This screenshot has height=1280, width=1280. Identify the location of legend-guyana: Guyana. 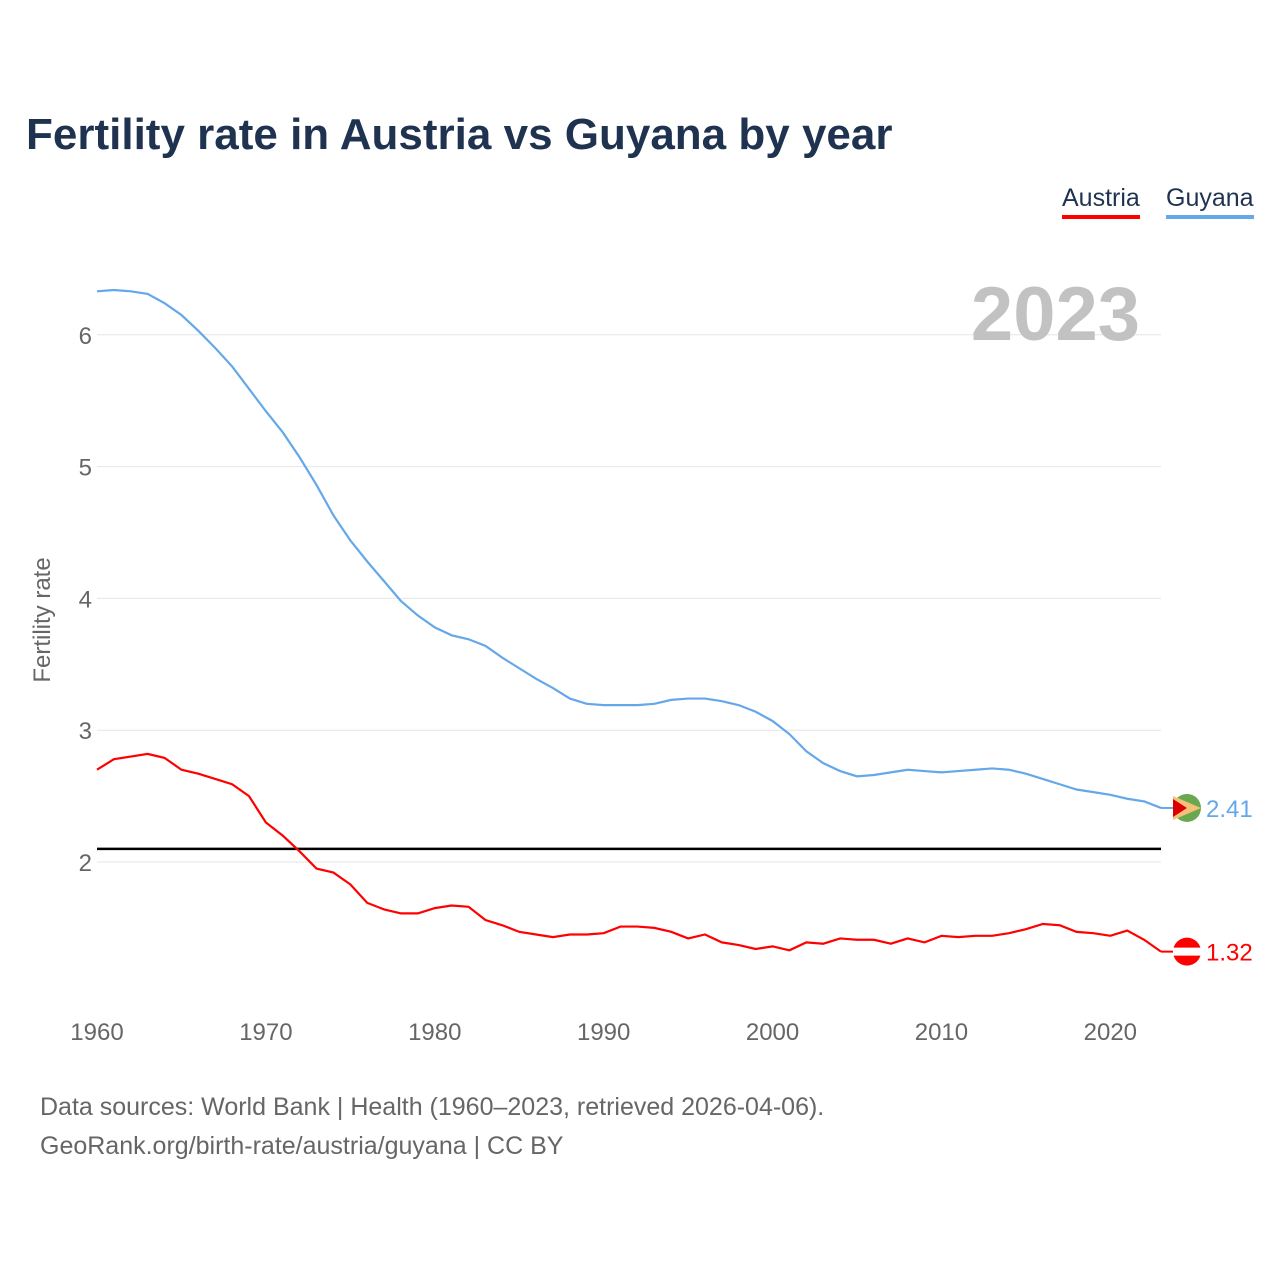
(1210, 201).